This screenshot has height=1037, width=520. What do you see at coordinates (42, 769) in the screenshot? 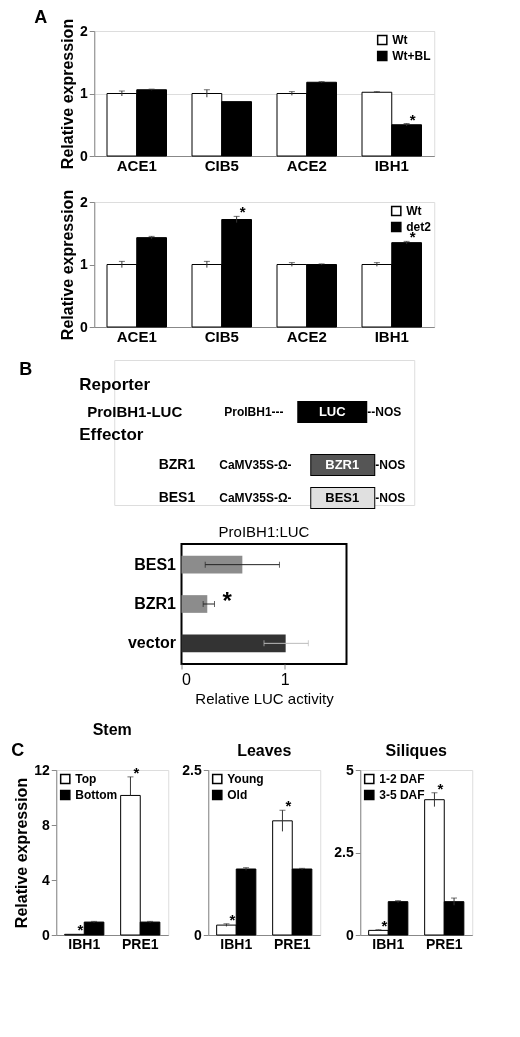
I see `y-tick-label: 12` at bounding box center [42, 769].